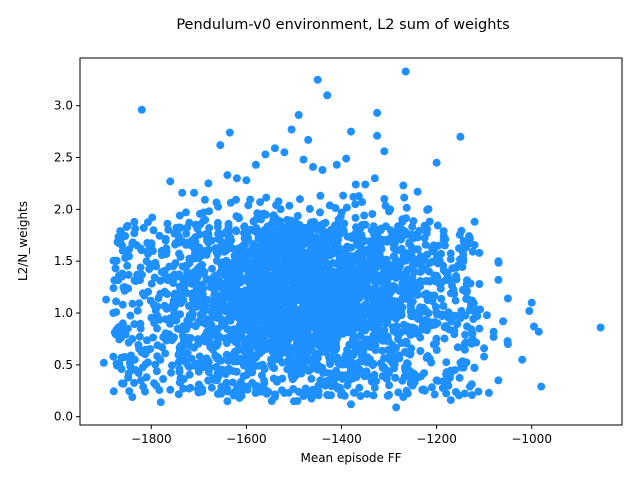  I want to click on x-axis-ticks: −1800 −1600 −1400 −1200 −1000, so click(341, 435).